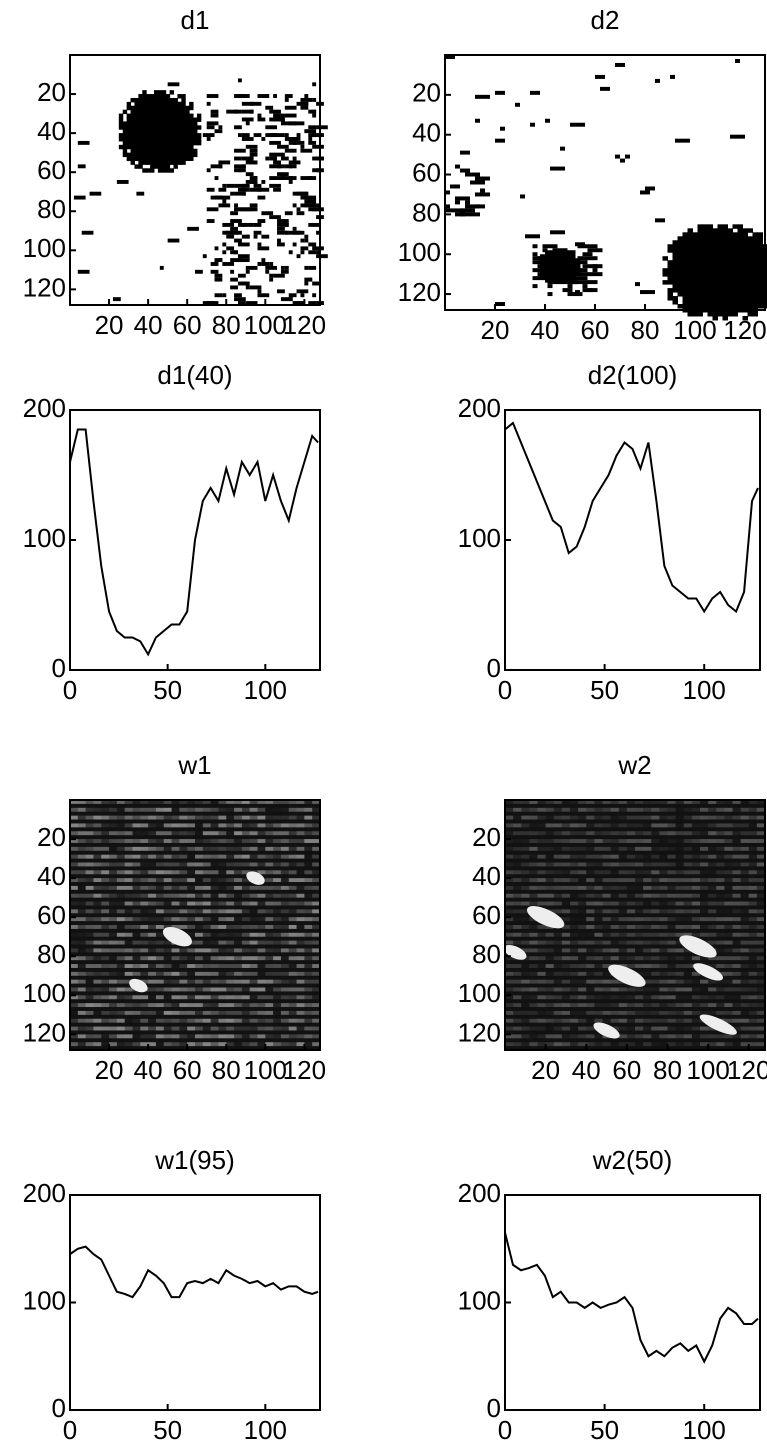  What do you see at coordinates (632, 1302) in the screenshot?
I see `axes-frame` at bounding box center [632, 1302].